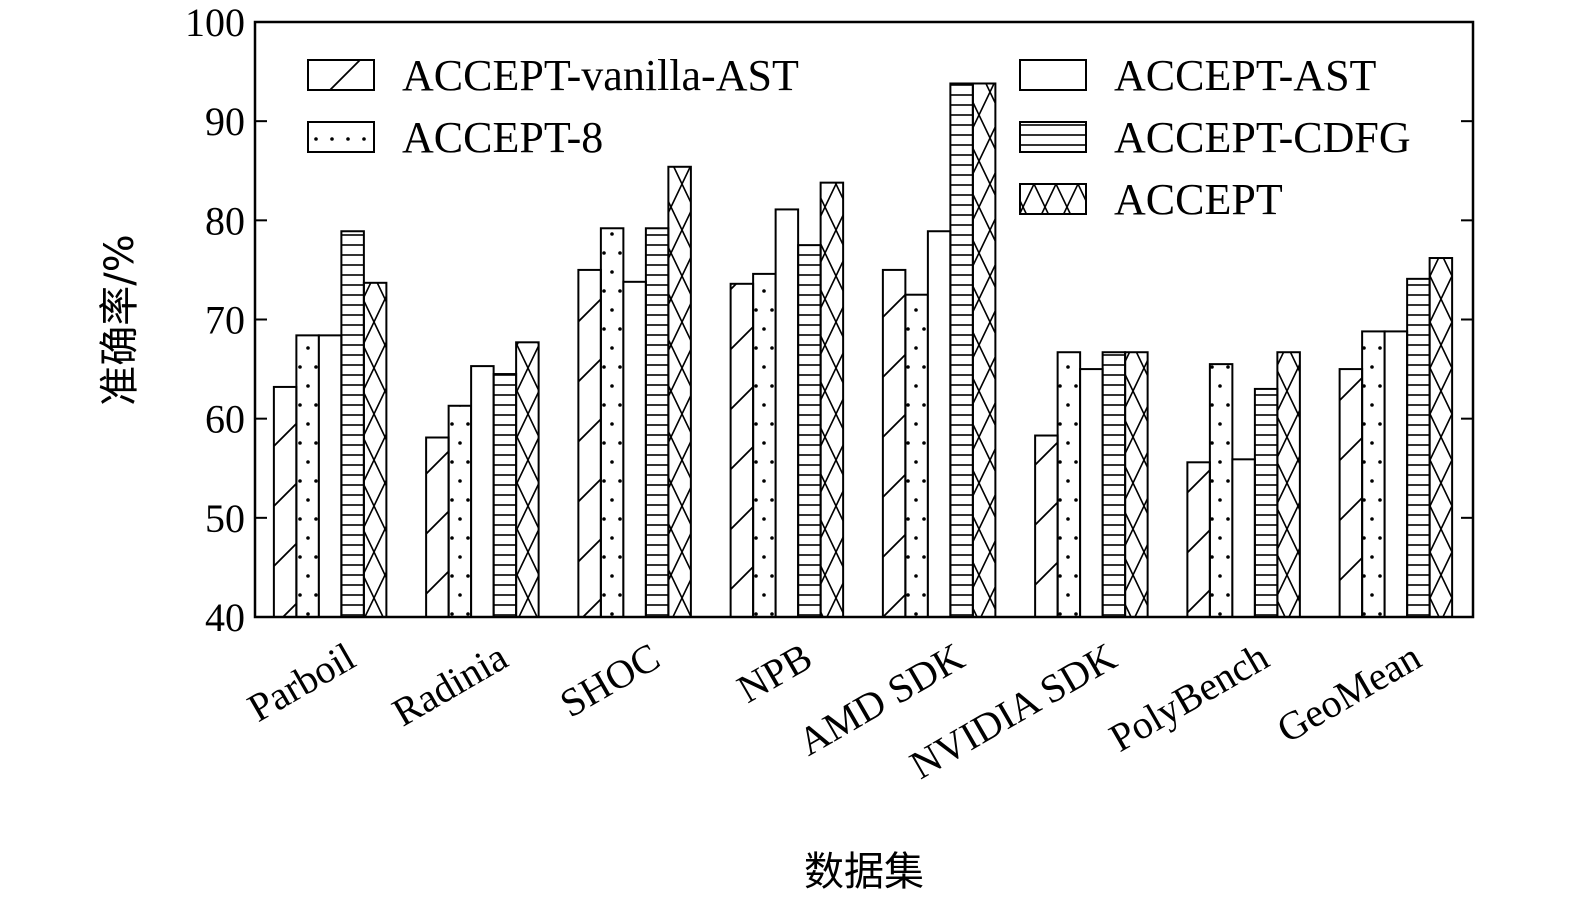 This screenshot has width=1575, height=898. What do you see at coordinates (1441, 437) in the screenshot?
I see `bar-accept-geomean` at bounding box center [1441, 437].